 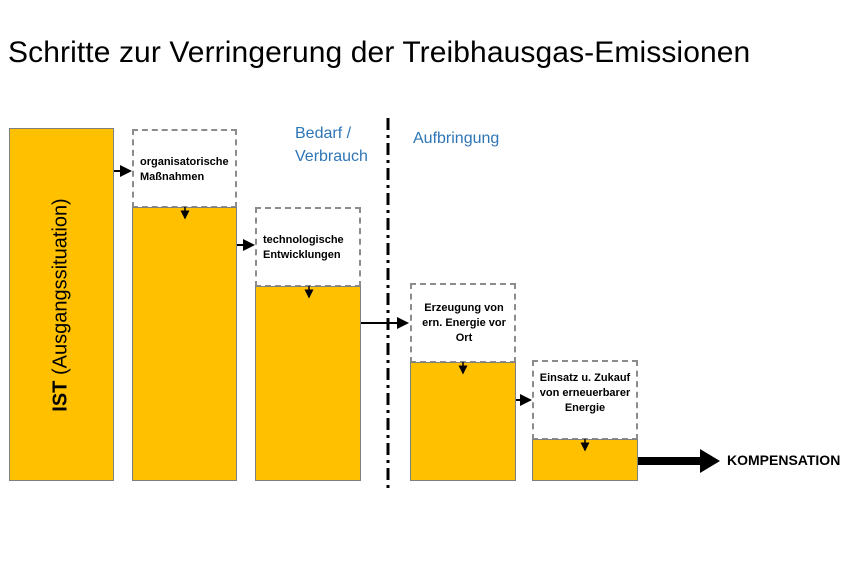 I want to click on step-2-label: technologische Entwicklungen, so click(x=303, y=247).